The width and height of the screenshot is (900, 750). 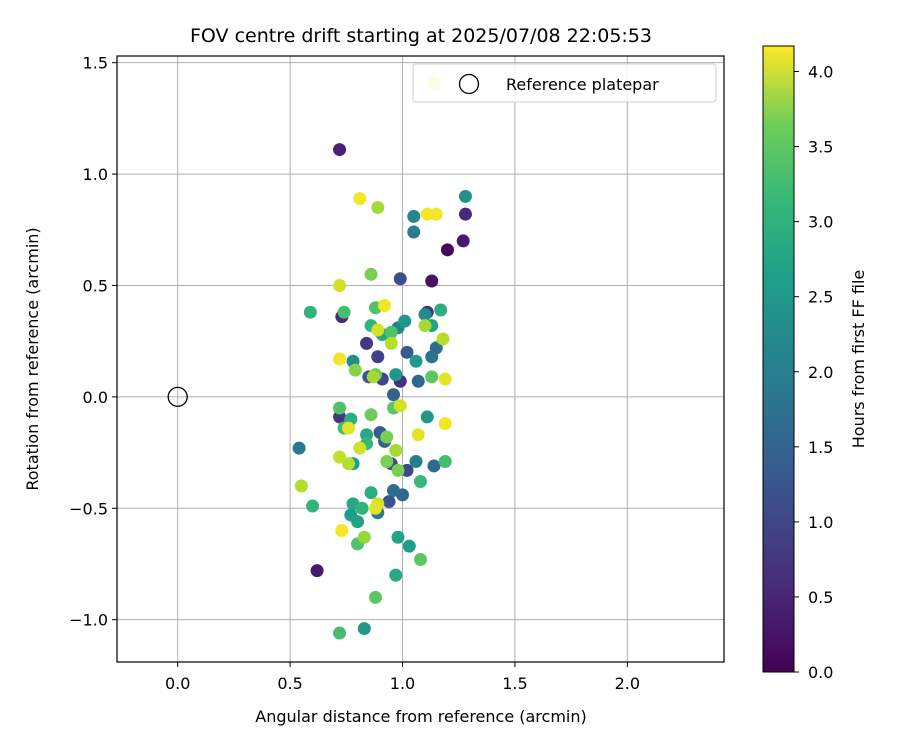 I want to click on colorbar-gradient, so click(x=778, y=359).